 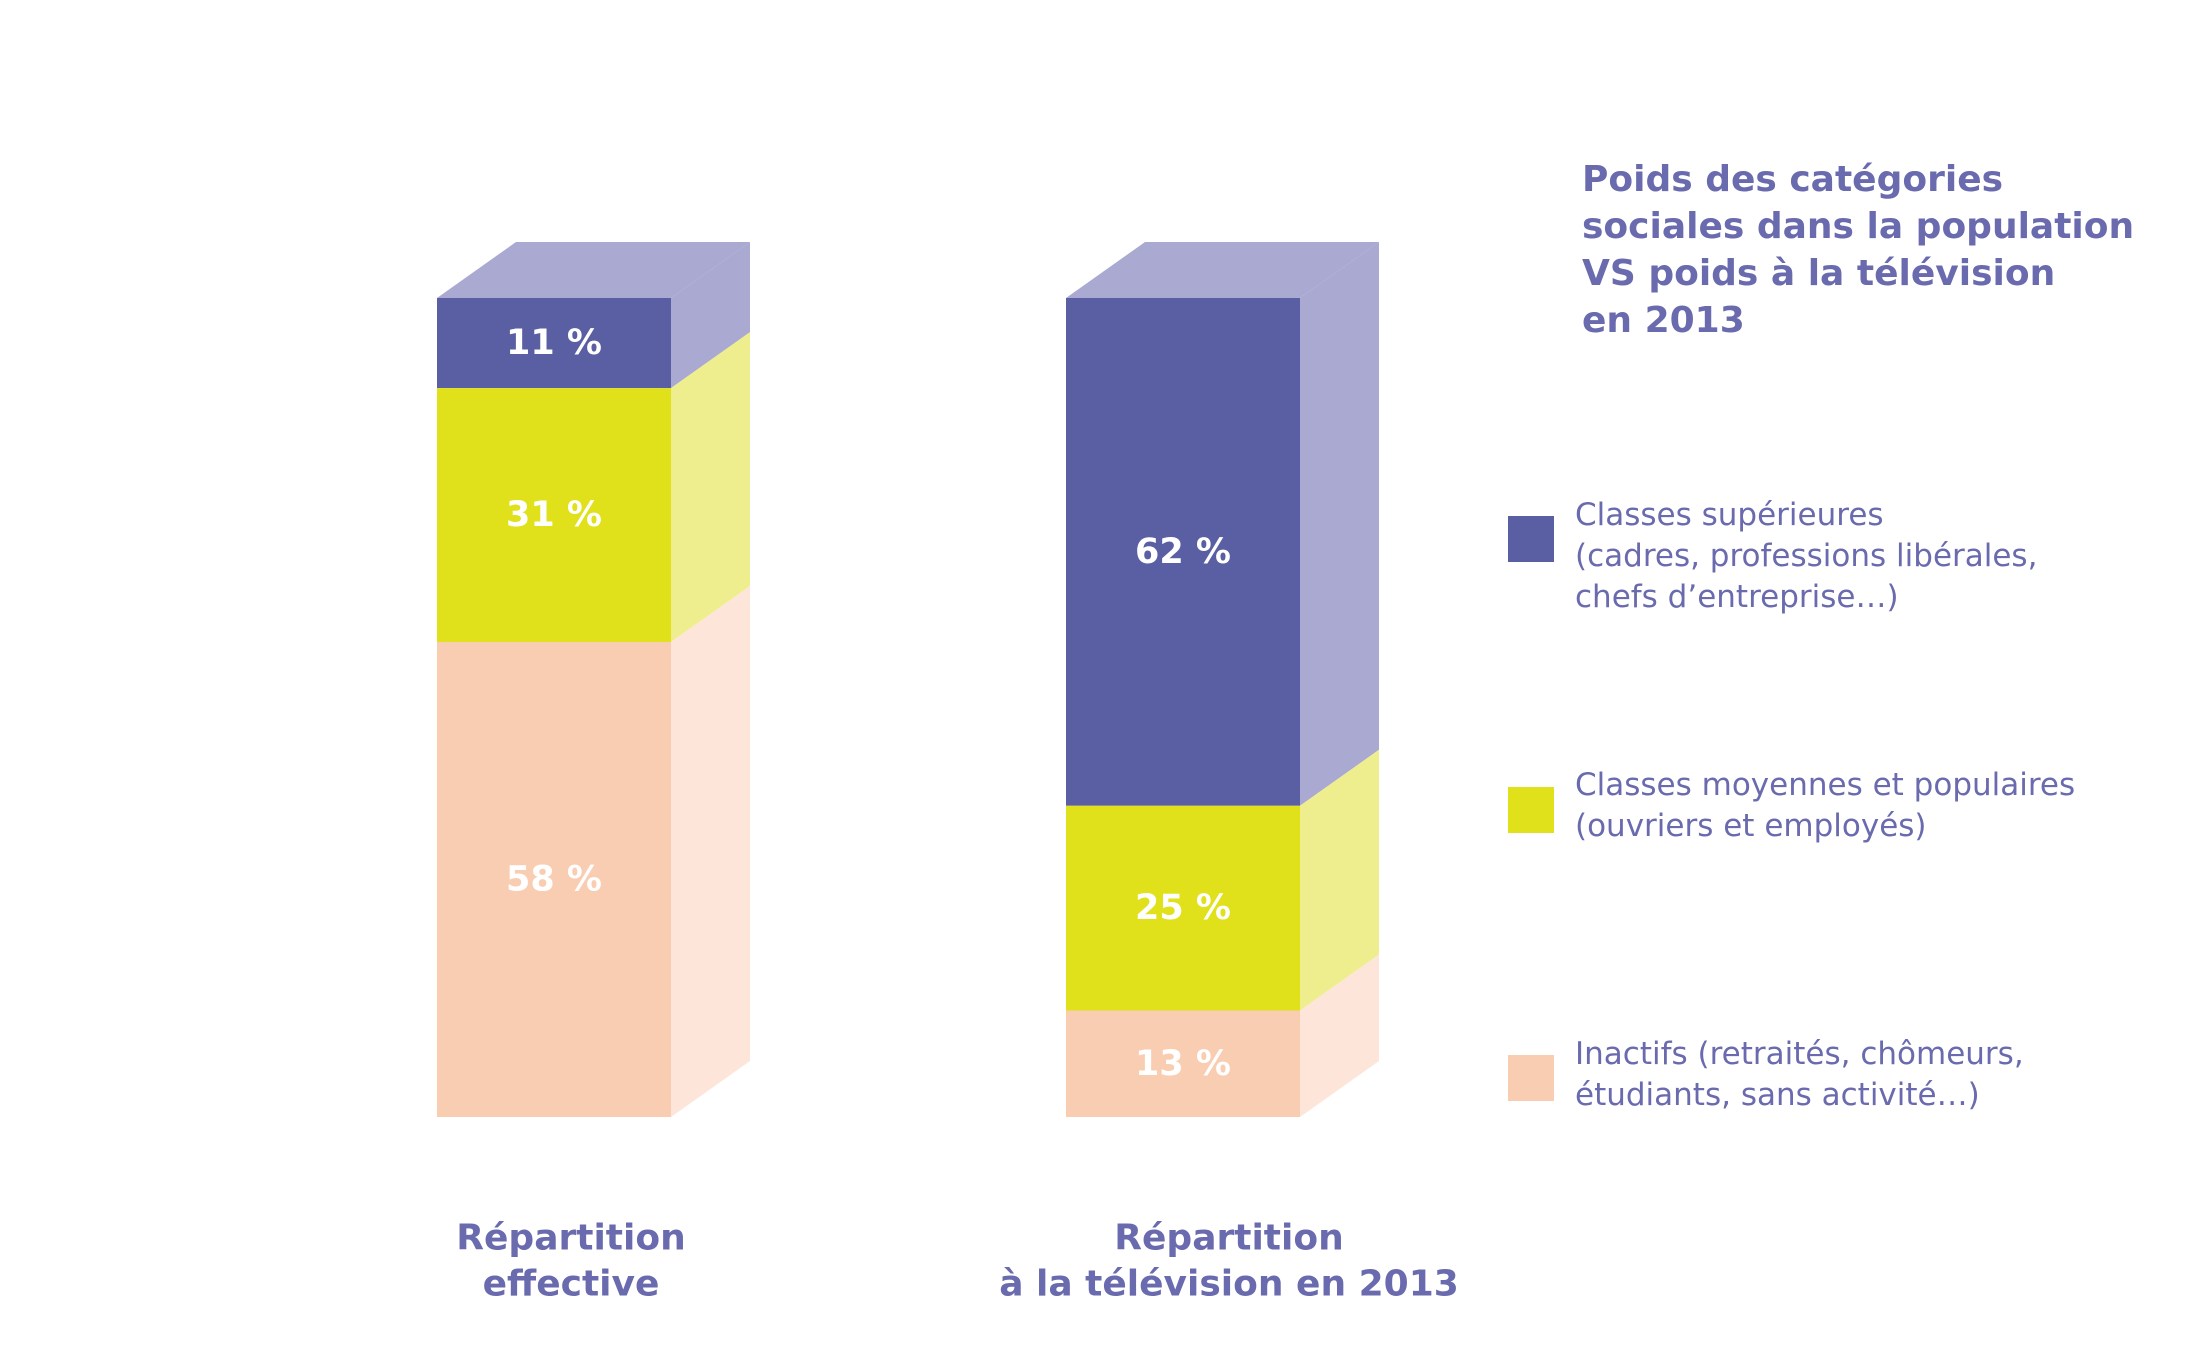 What do you see at coordinates (1806, 556) in the screenshot?
I see `legend-text-line: (cadres, professions libérales,` at bounding box center [1806, 556].